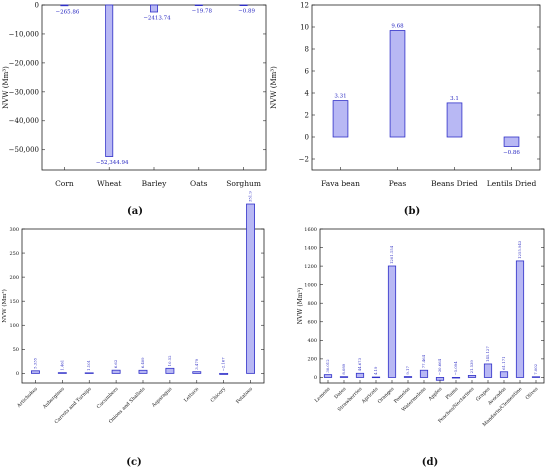  I want to click on y-tick-label: 800, so click(312, 304).